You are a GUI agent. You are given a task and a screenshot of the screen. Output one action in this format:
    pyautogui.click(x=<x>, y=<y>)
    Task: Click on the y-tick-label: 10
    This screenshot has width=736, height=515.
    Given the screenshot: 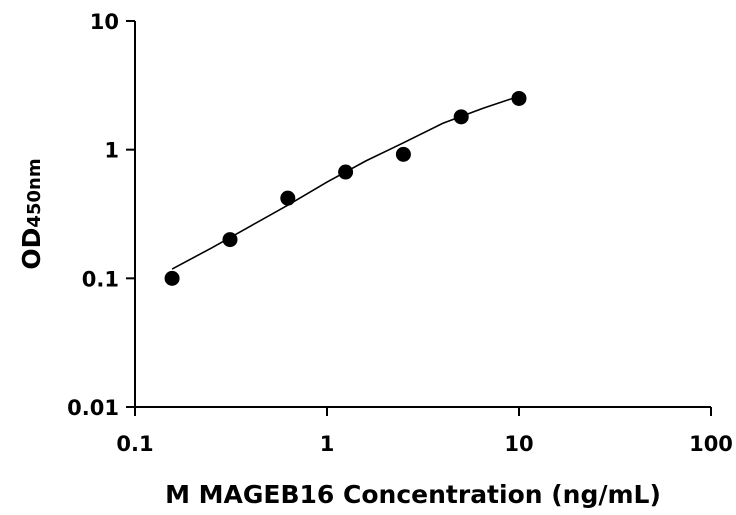 What is the action you would take?
    pyautogui.click(x=104, y=22)
    